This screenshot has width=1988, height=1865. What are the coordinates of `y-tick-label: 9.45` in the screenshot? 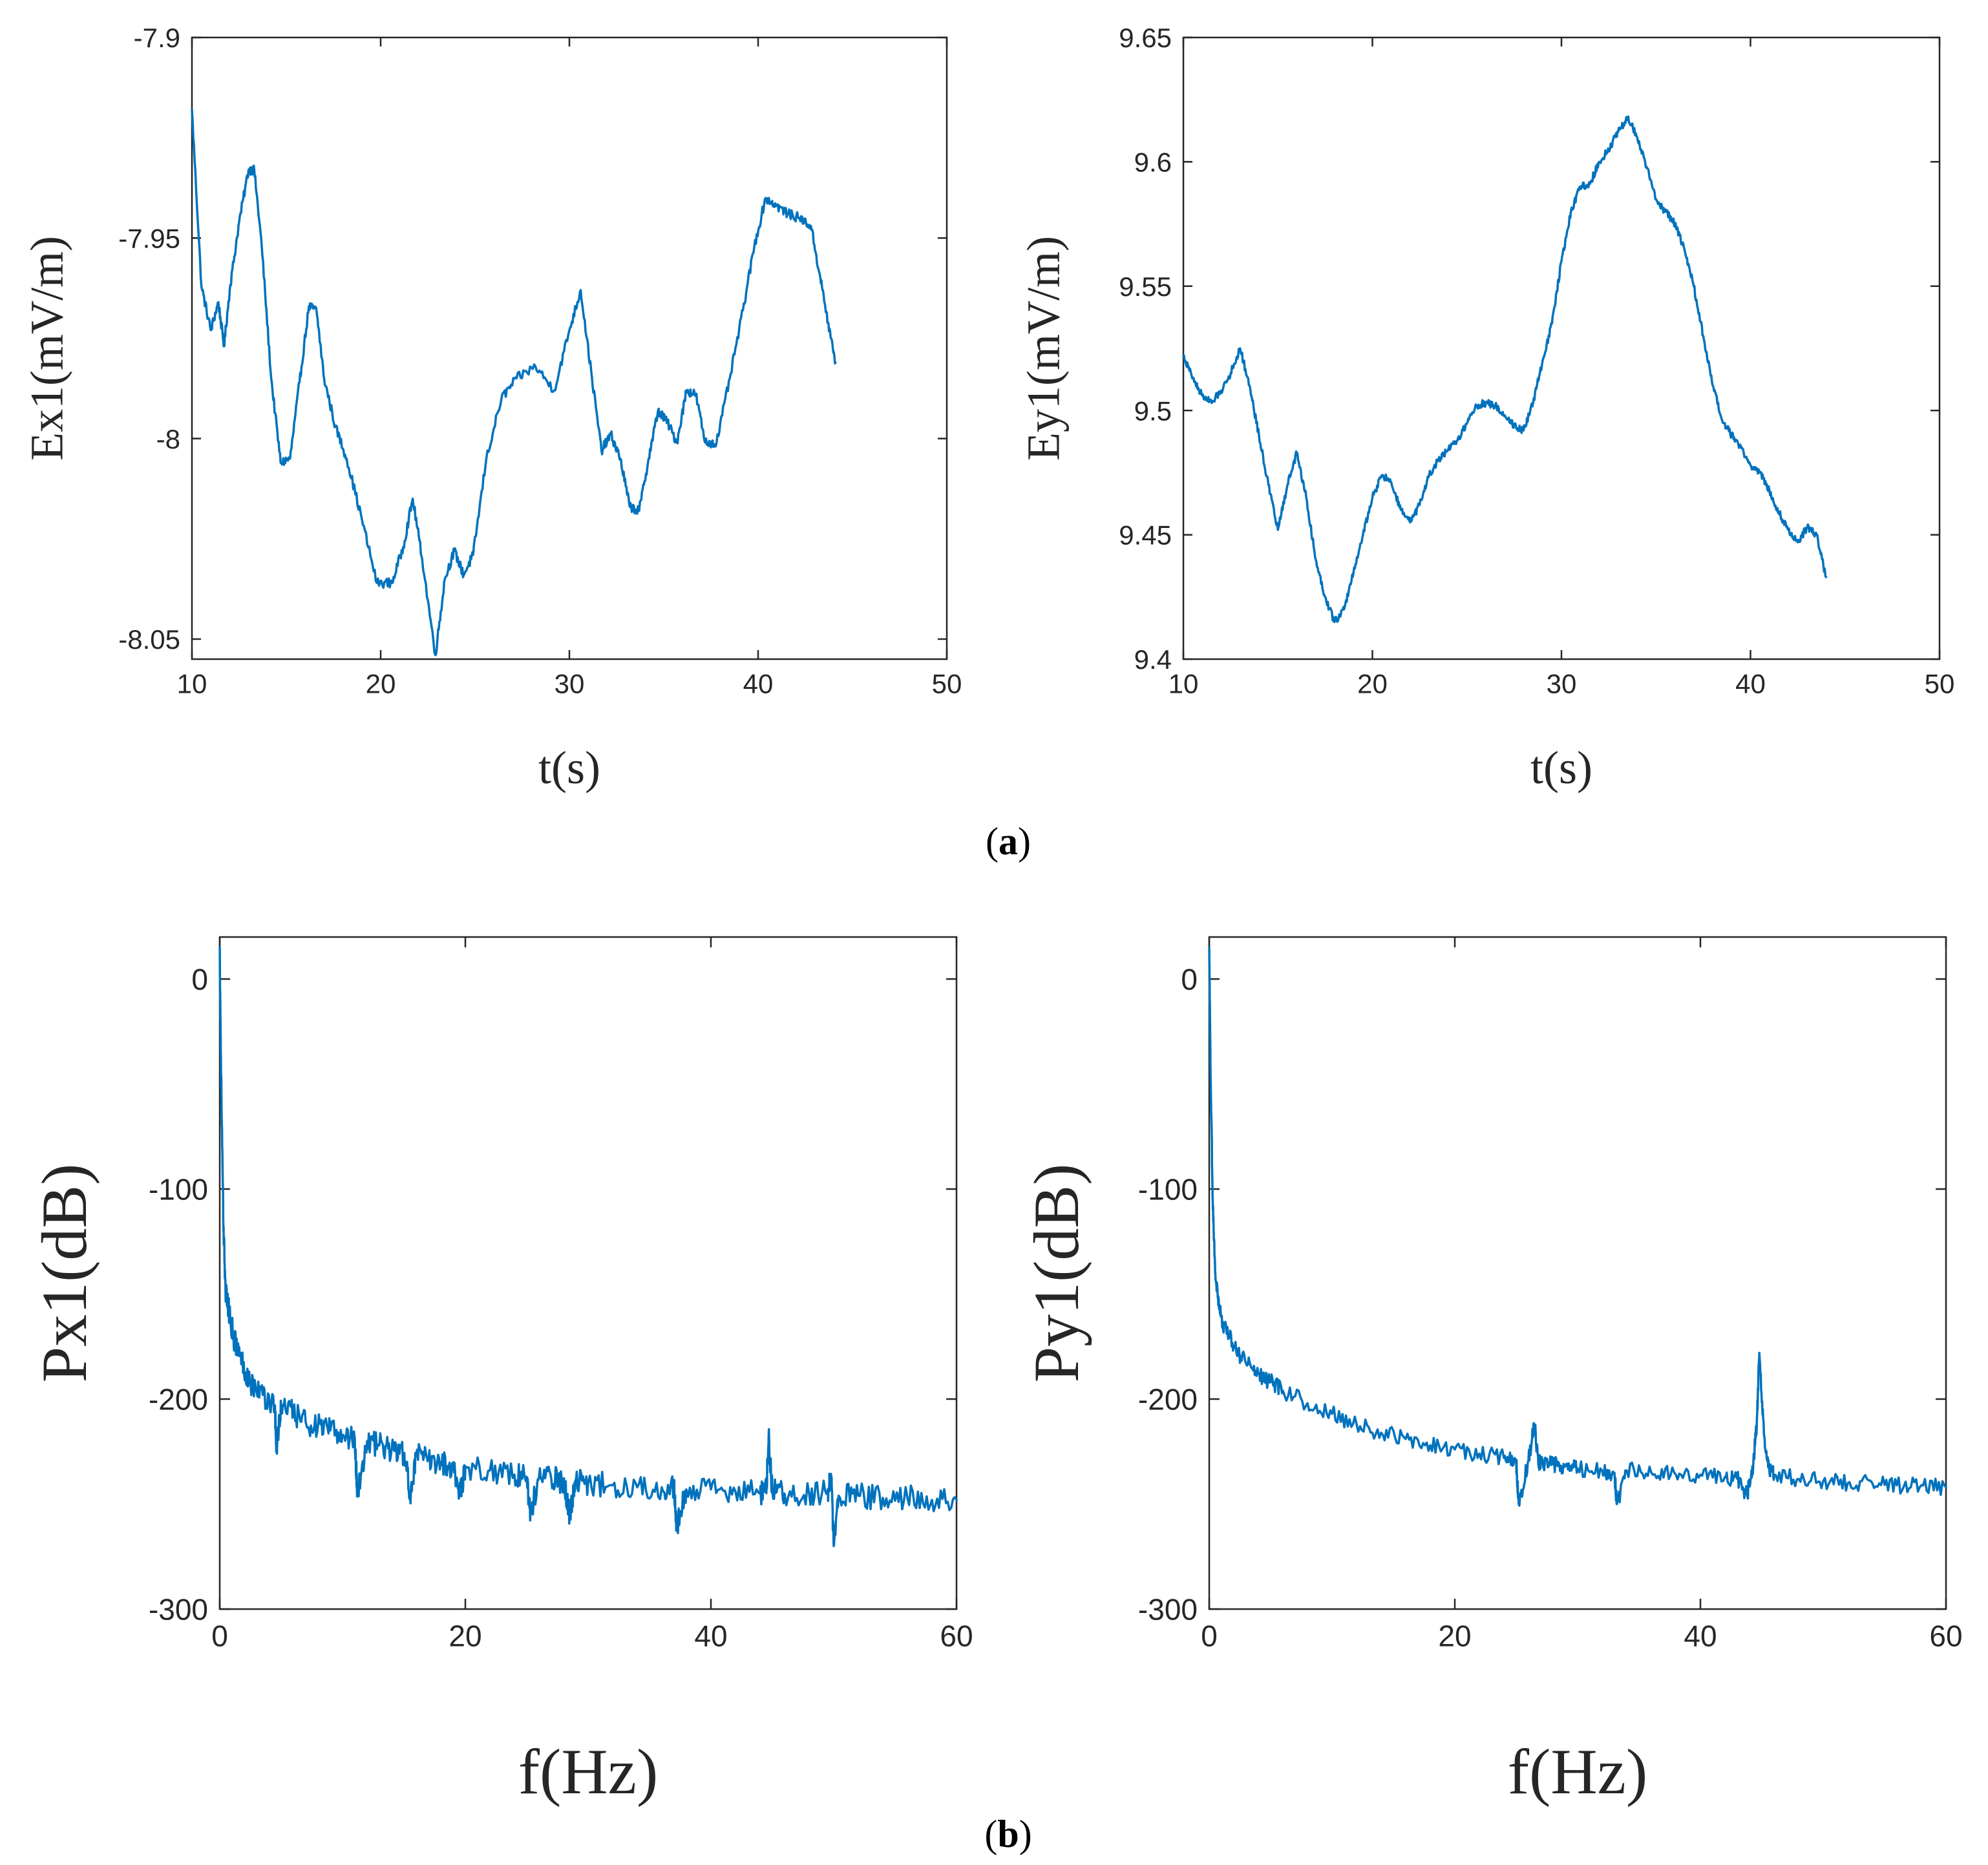 It's located at (1145, 535).